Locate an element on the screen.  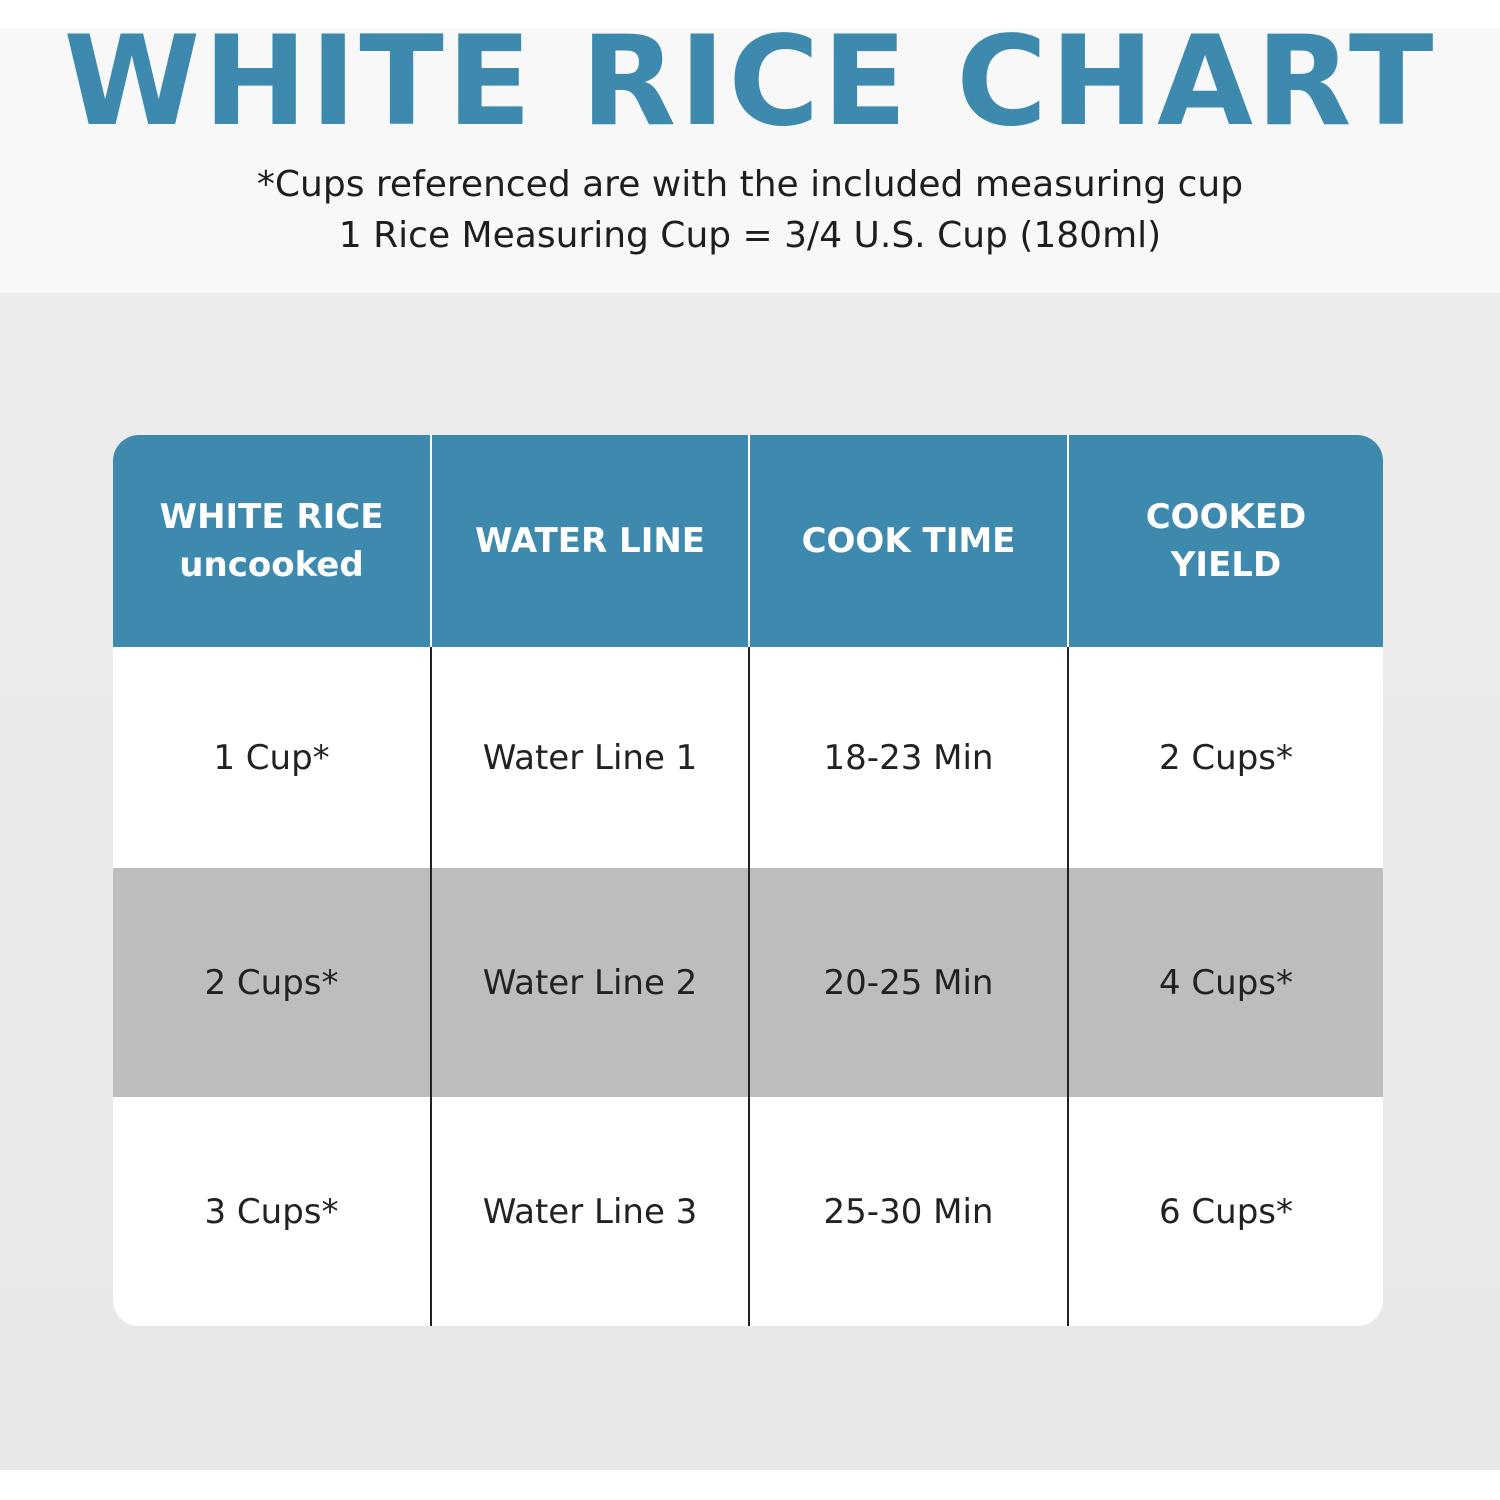
table-cell: Water Line 1 is located at coordinates (589, 757).